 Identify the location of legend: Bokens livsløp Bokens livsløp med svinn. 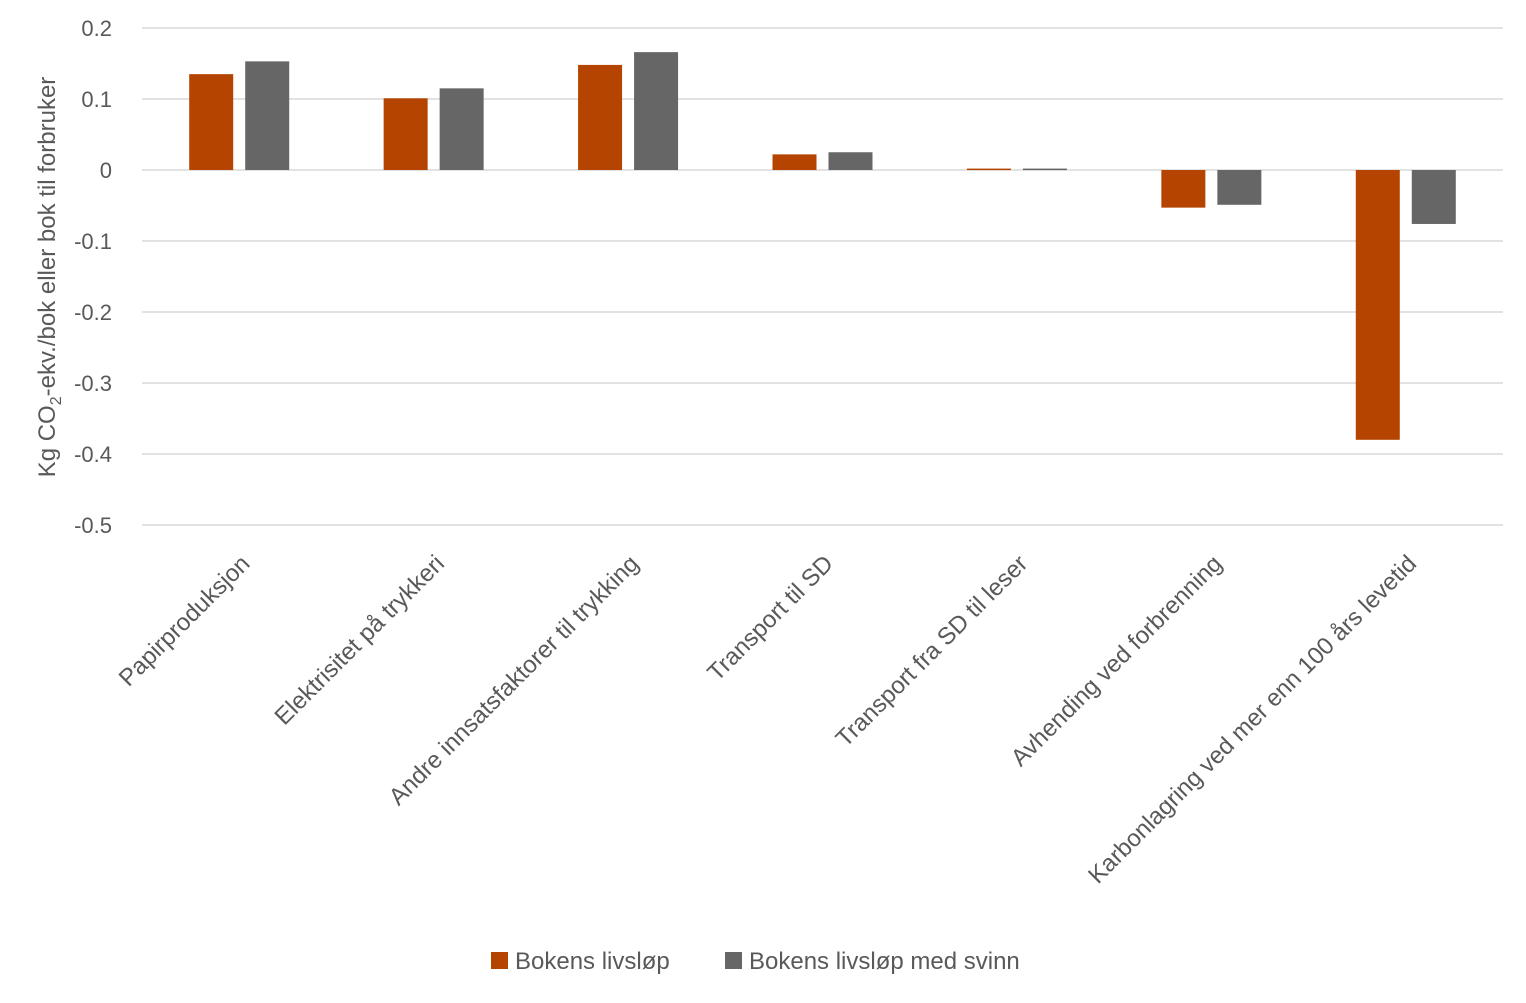
(755, 961).